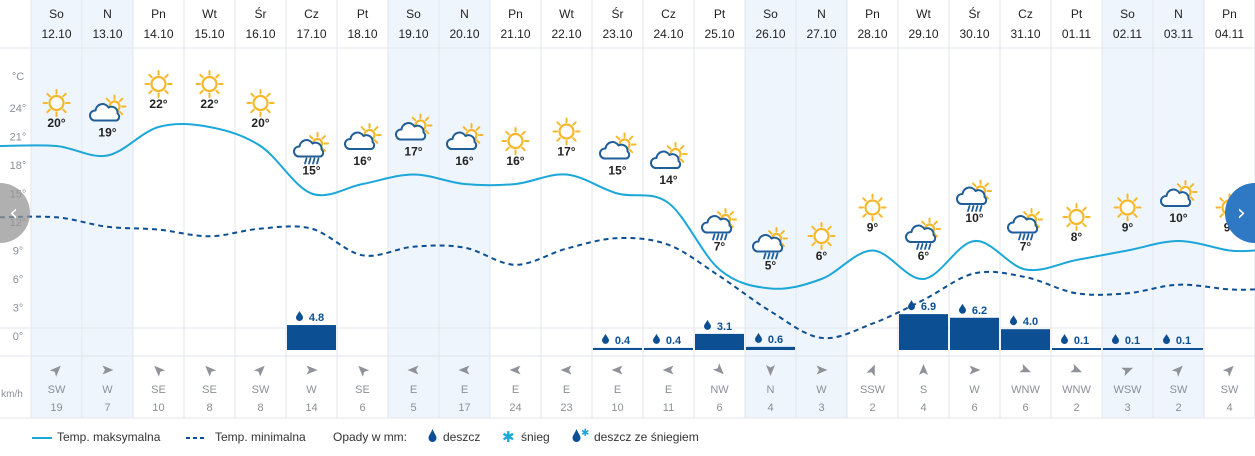 The image size is (1255, 456). I want to click on y-tick-label: 21°, so click(18, 138).